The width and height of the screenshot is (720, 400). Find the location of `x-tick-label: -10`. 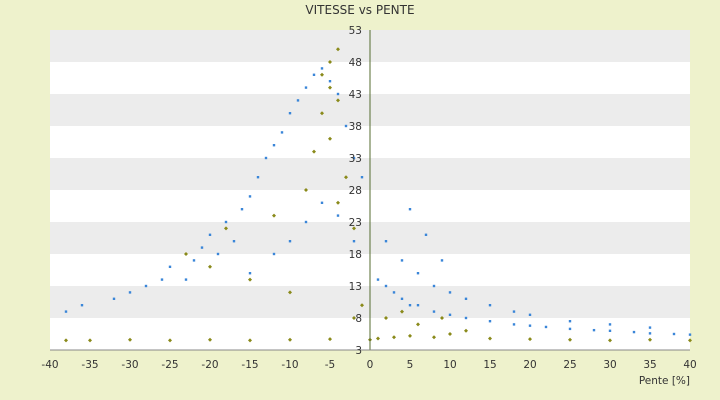

x-tick-label: -10 is located at coordinates (289, 365).